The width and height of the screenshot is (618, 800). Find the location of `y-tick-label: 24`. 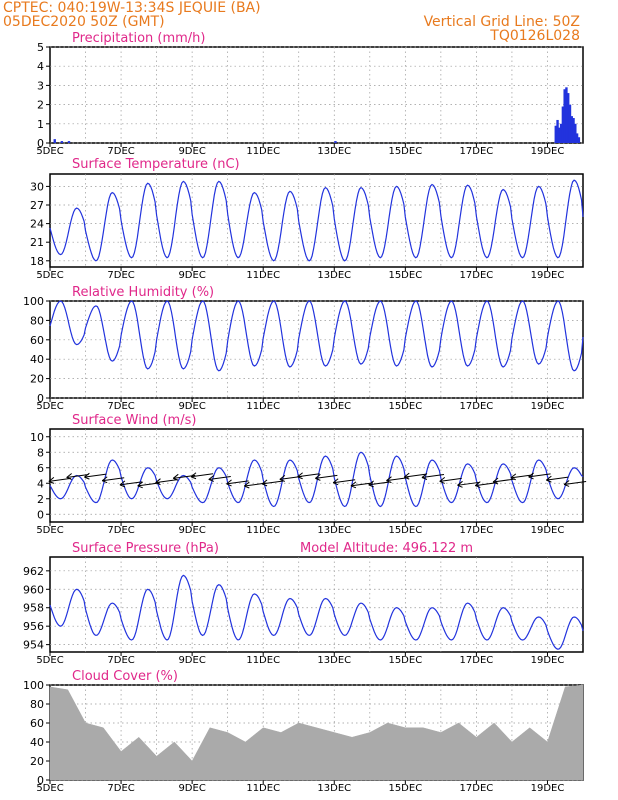

y-tick-label: 24 is located at coordinates (37, 224).